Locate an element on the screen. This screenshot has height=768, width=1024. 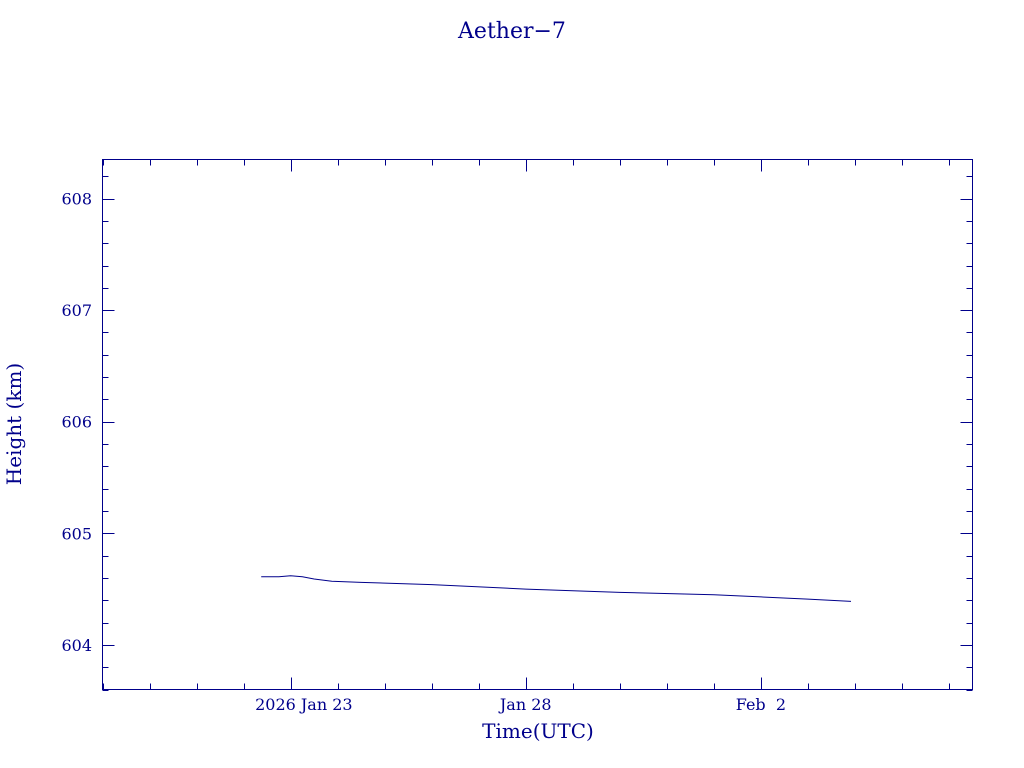
y-tick-label: 605 is located at coordinates (76, 533).